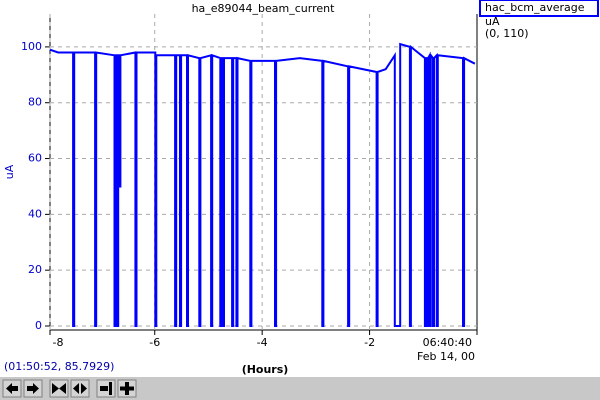 Image resolution: width=600 pixels, height=400 pixels. What do you see at coordinates (262, 342) in the screenshot?
I see `x-tick-label: -4` at bounding box center [262, 342].